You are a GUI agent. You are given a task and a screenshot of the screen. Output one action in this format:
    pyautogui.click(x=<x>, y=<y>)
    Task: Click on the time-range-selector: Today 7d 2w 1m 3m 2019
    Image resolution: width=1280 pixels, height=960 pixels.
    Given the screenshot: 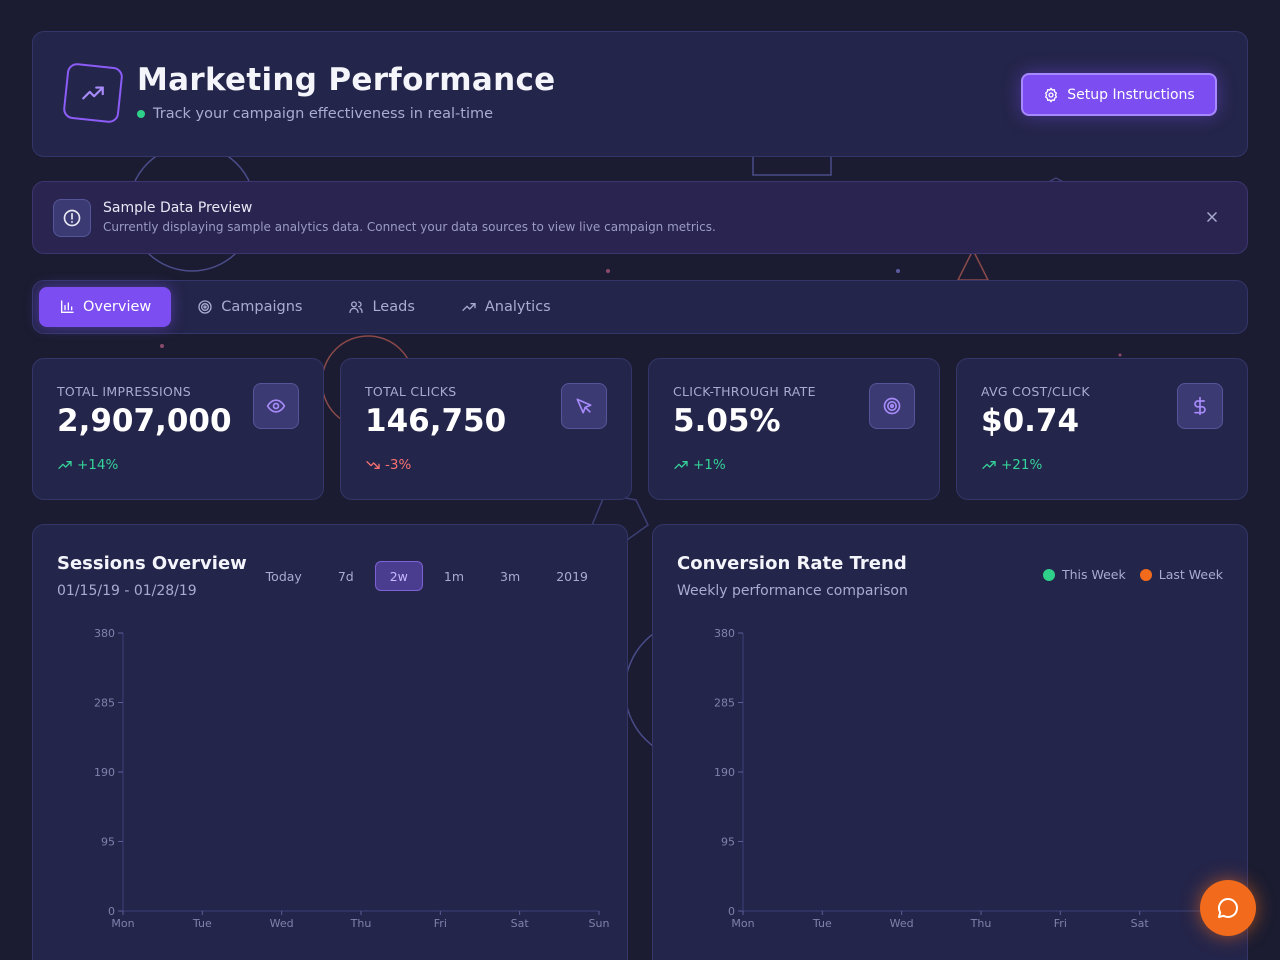 What is the action you would take?
    pyautogui.click(x=427, y=576)
    